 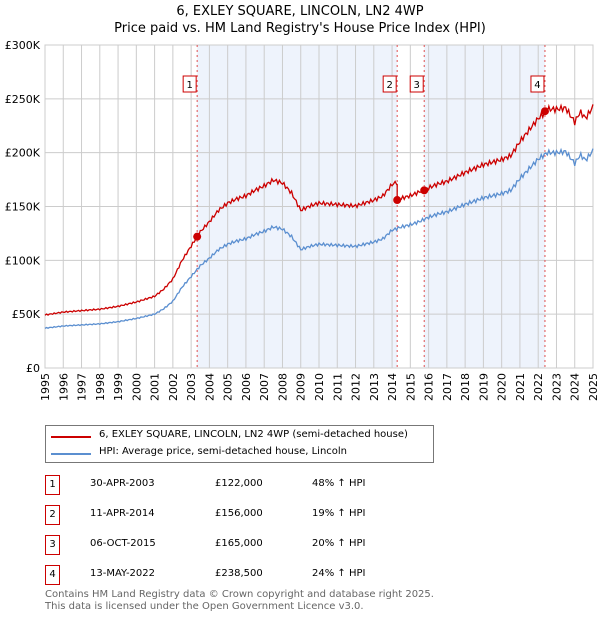 What do you see at coordinates (465, 387) in the screenshot?
I see `x-tick-label: 2018` at bounding box center [465, 387].